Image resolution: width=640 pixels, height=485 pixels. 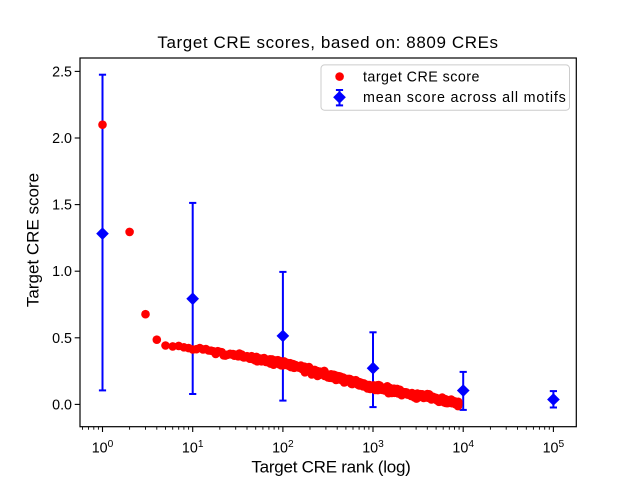 I want to click on svg-text: target CRE score, so click(x=421, y=77).